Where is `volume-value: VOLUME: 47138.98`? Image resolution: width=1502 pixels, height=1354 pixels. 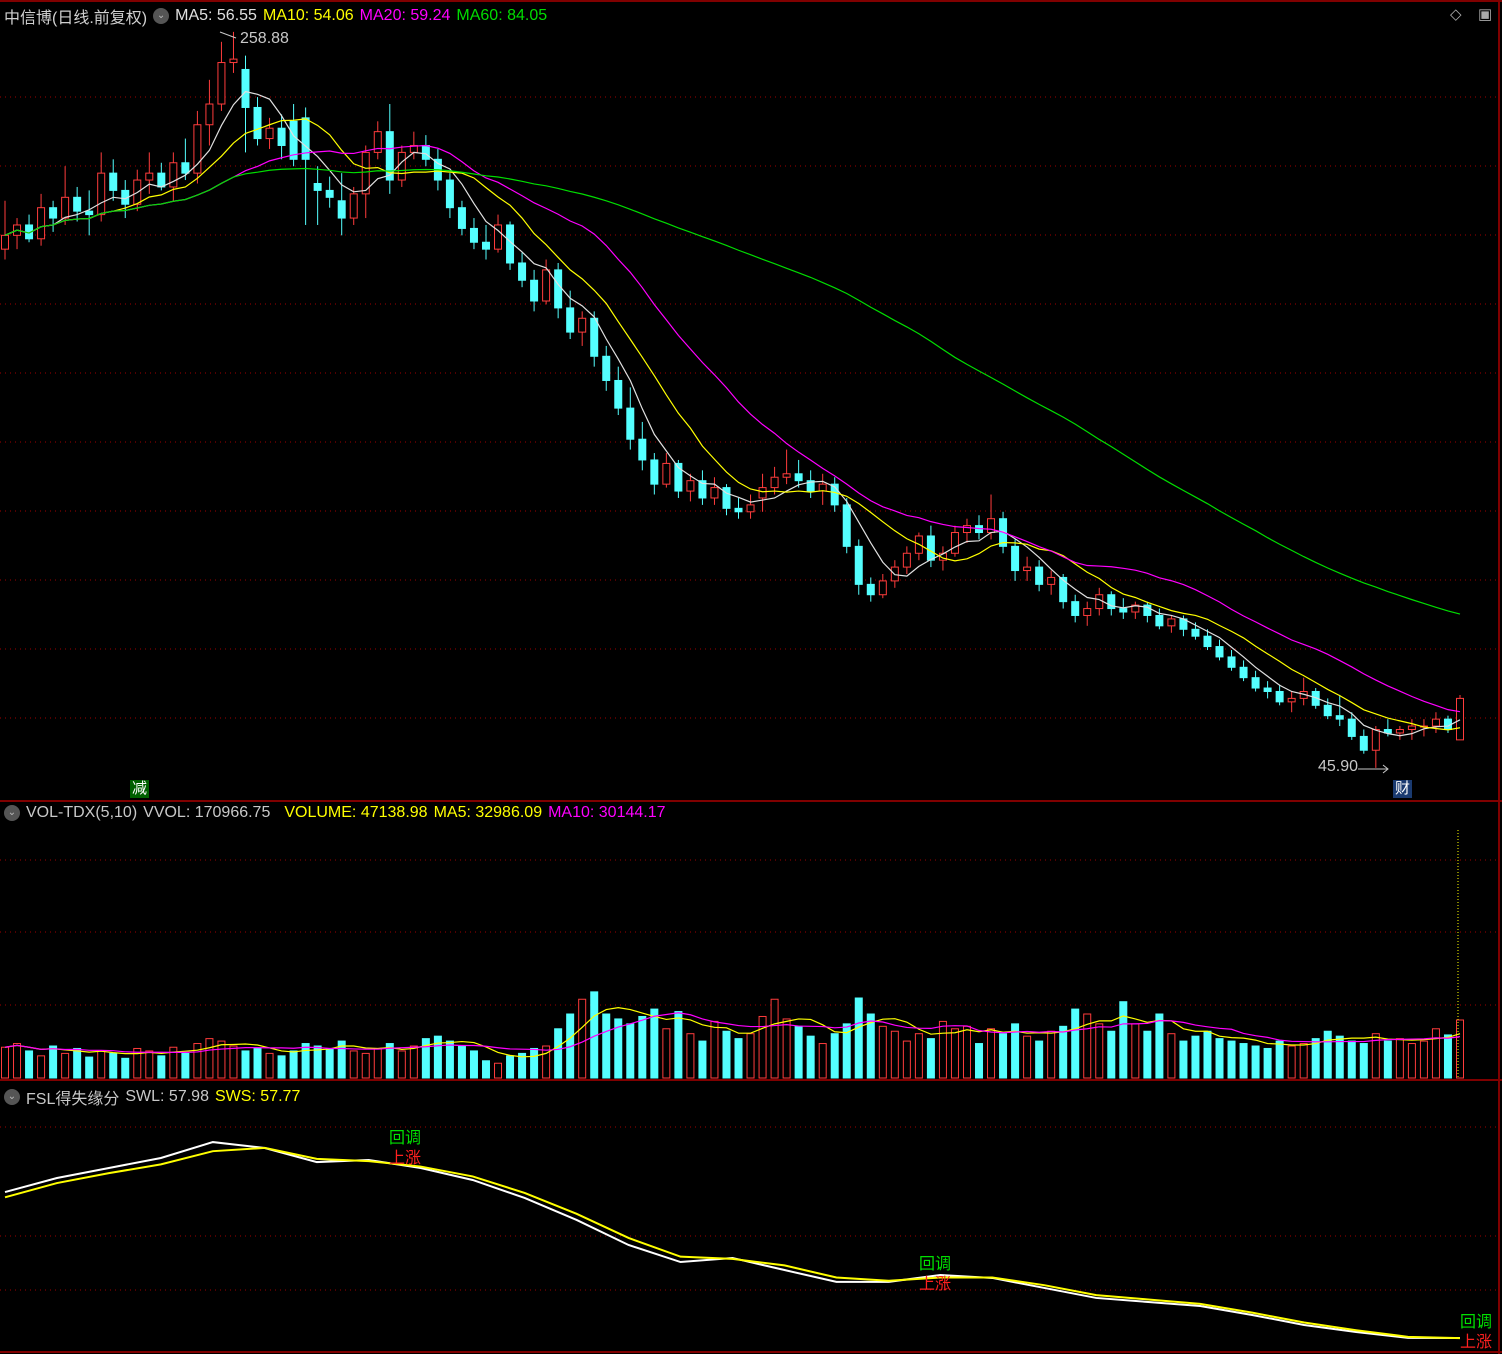
volume-value: VOLUME: 47138.98 is located at coordinates (356, 812).